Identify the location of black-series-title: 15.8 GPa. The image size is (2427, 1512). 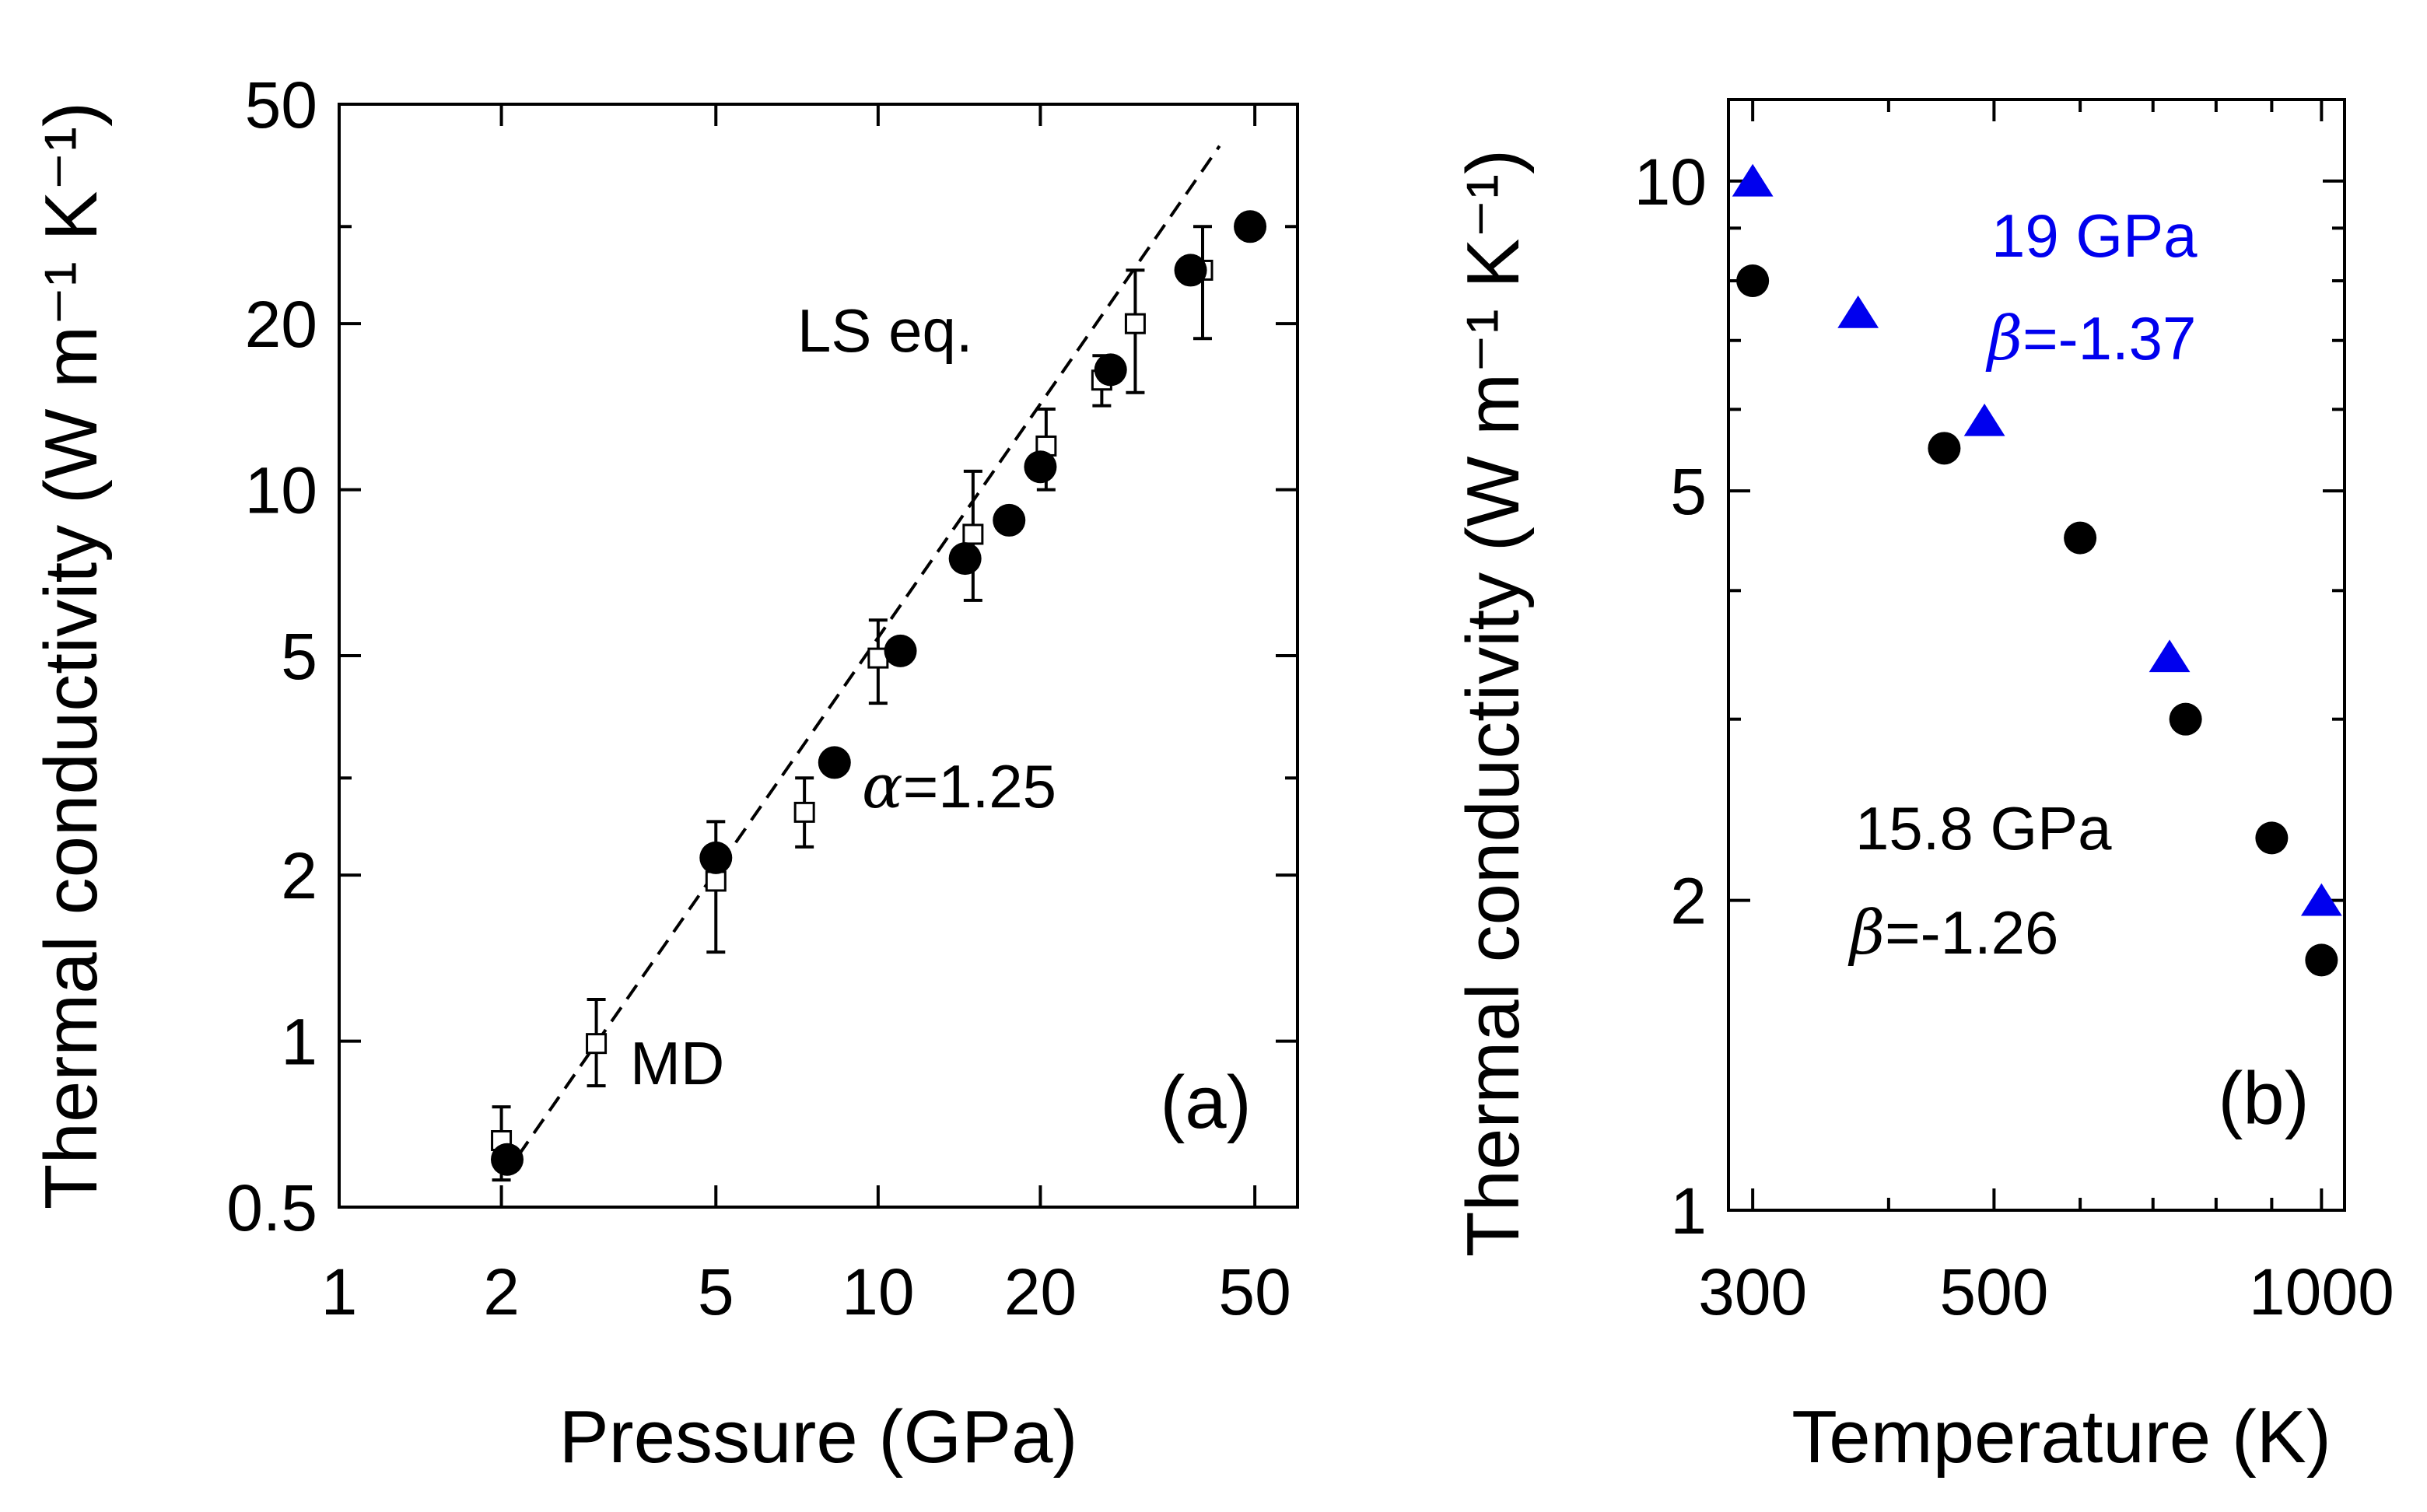
(1983, 829).